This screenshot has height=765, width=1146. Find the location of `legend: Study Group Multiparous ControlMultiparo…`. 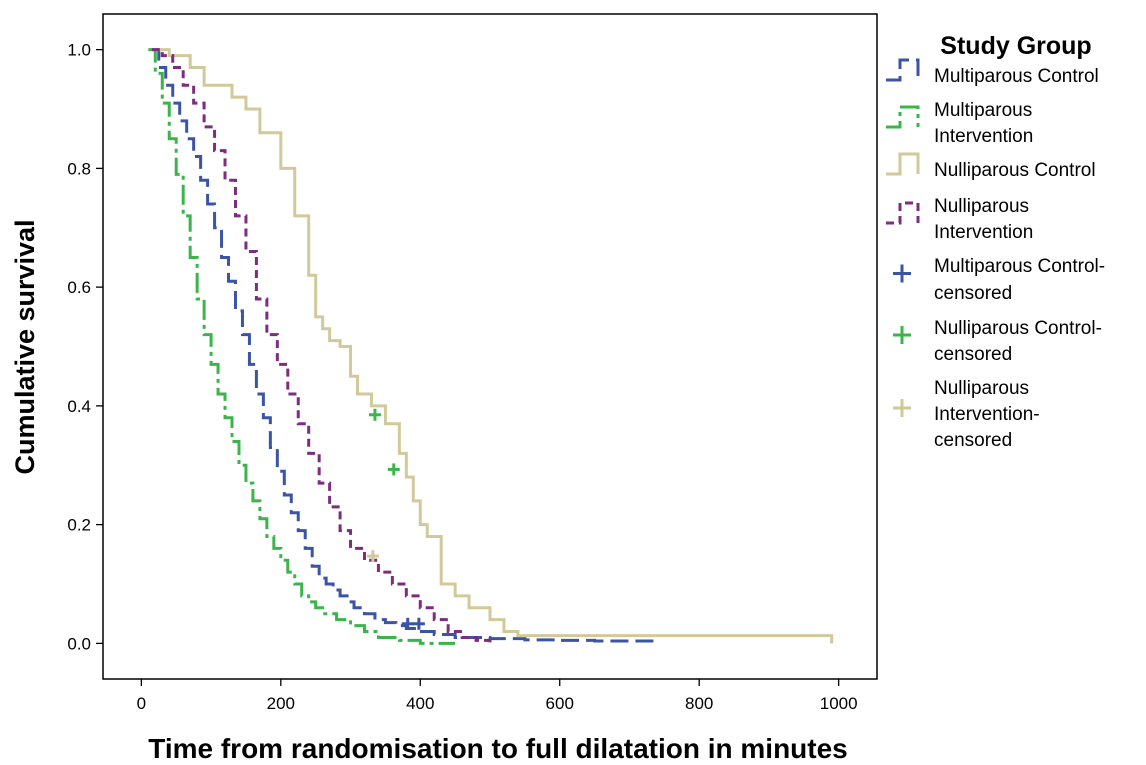

legend: Study Group Multiparous ControlMultiparo… is located at coordinates (995, 241).